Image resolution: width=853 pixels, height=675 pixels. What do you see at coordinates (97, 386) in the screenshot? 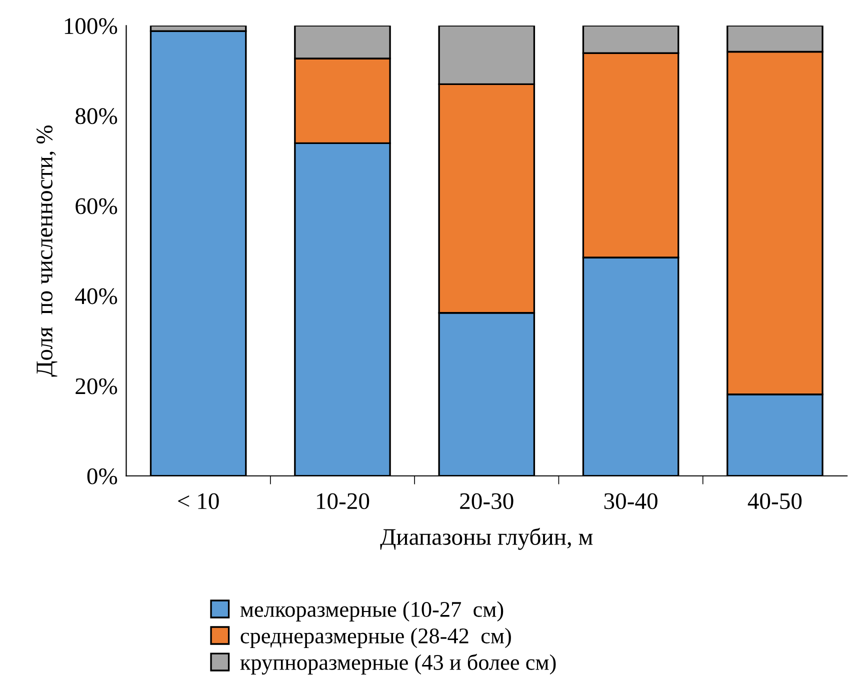
I see `y-tick-label: 20%` at bounding box center [97, 386].